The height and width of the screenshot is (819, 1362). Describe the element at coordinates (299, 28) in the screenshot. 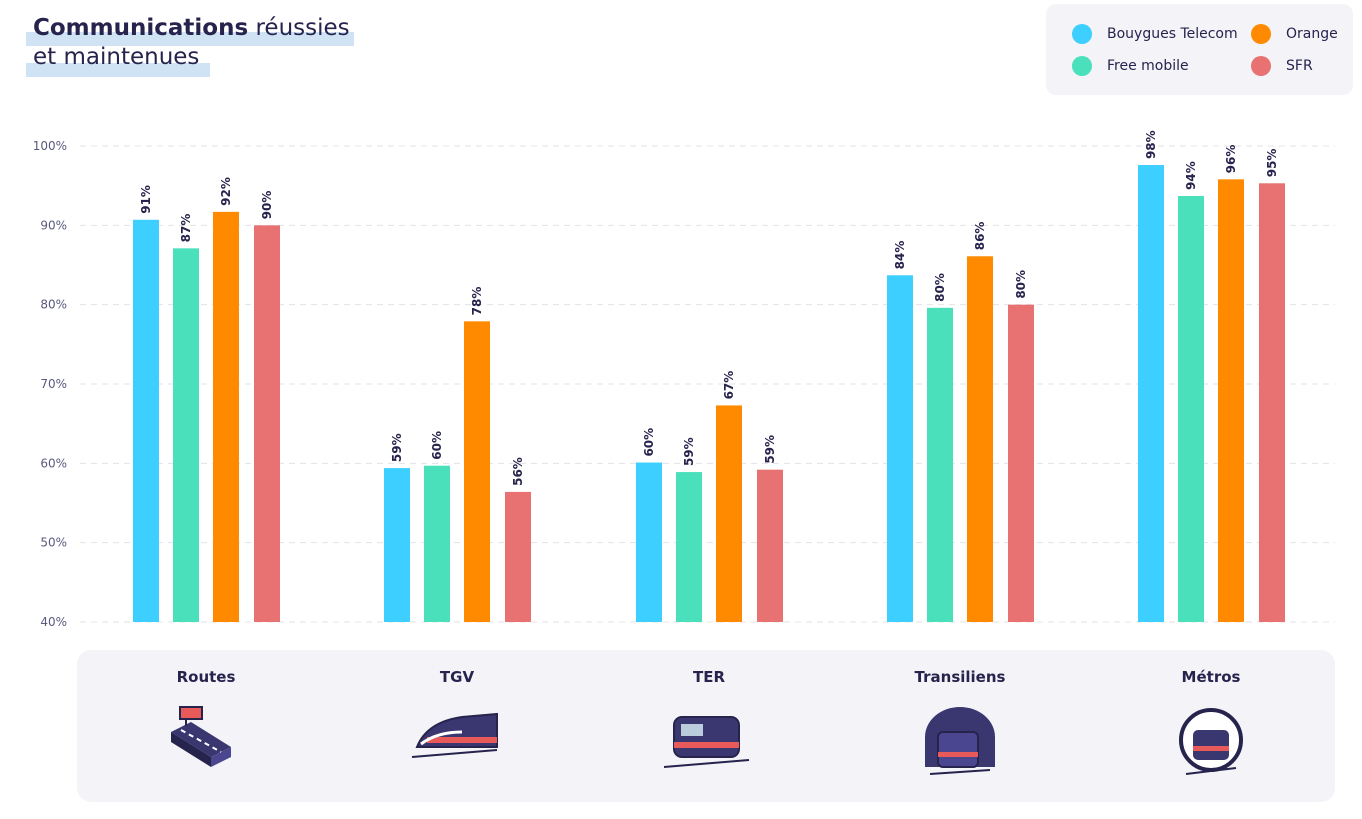

I see `title-rest: réussies` at that location.